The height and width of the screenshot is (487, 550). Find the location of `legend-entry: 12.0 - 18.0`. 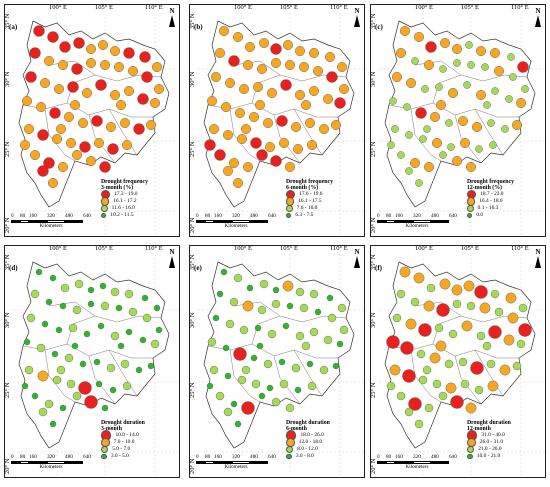

legend-entry: 12.0 - 18.0 is located at coordinates (322, 442).